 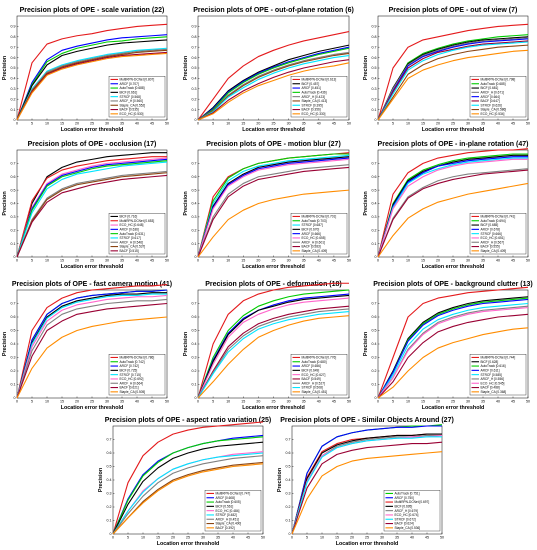 I want to click on legend-entry: ECO_HC [0.534], so click(x=493, y=114).